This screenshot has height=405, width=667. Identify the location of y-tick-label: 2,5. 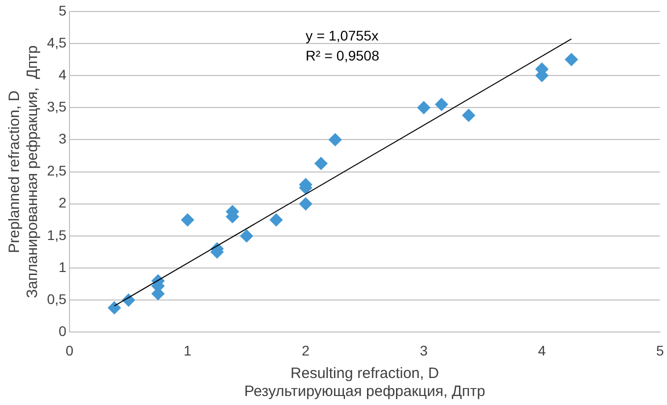
(56, 170).